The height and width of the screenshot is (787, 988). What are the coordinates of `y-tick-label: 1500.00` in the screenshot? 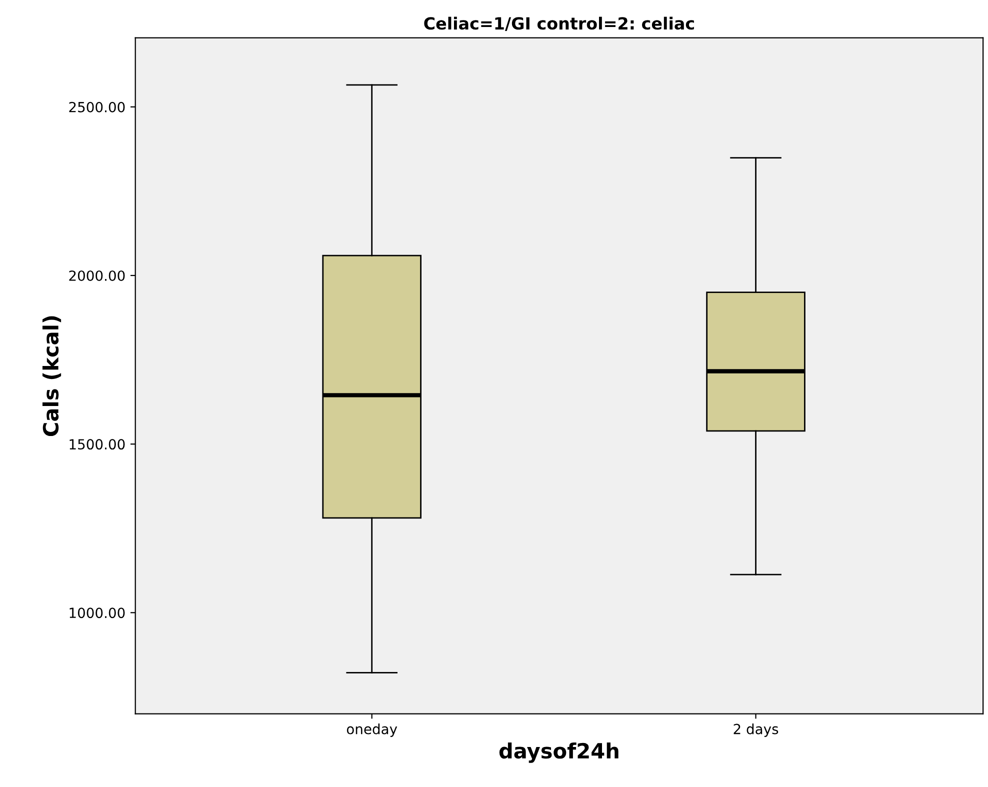 It's located at (97, 444).